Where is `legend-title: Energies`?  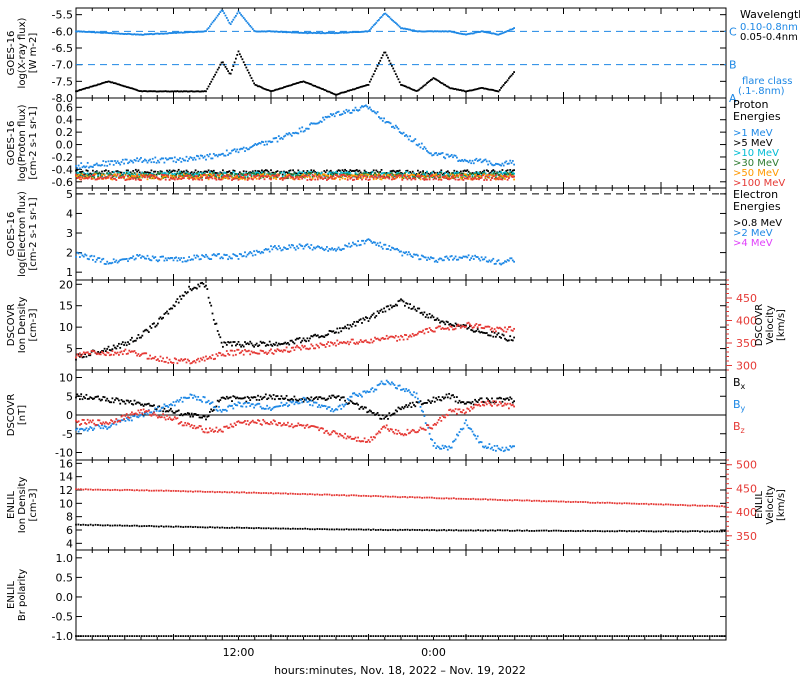
legend-title: Energies is located at coordinates (757, 116).